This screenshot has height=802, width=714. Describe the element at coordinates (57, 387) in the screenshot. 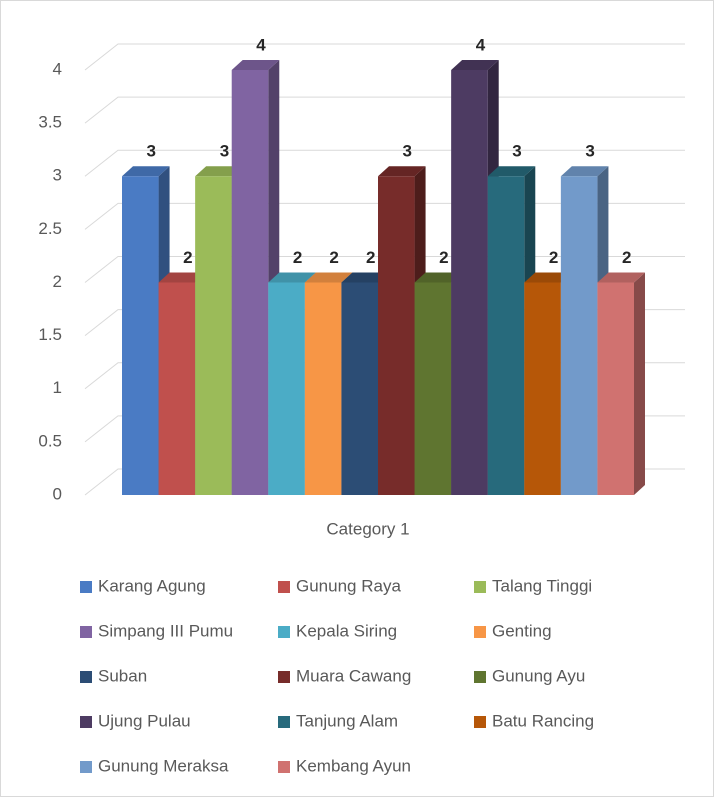

I see `y-tick-label: 1` at that location.